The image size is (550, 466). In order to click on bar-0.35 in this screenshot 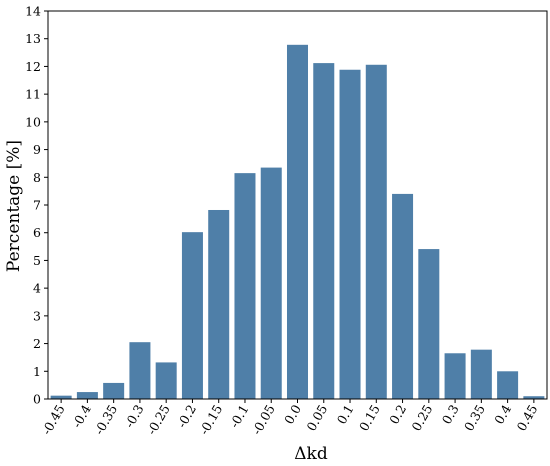, I will do `click(481, 374)`.